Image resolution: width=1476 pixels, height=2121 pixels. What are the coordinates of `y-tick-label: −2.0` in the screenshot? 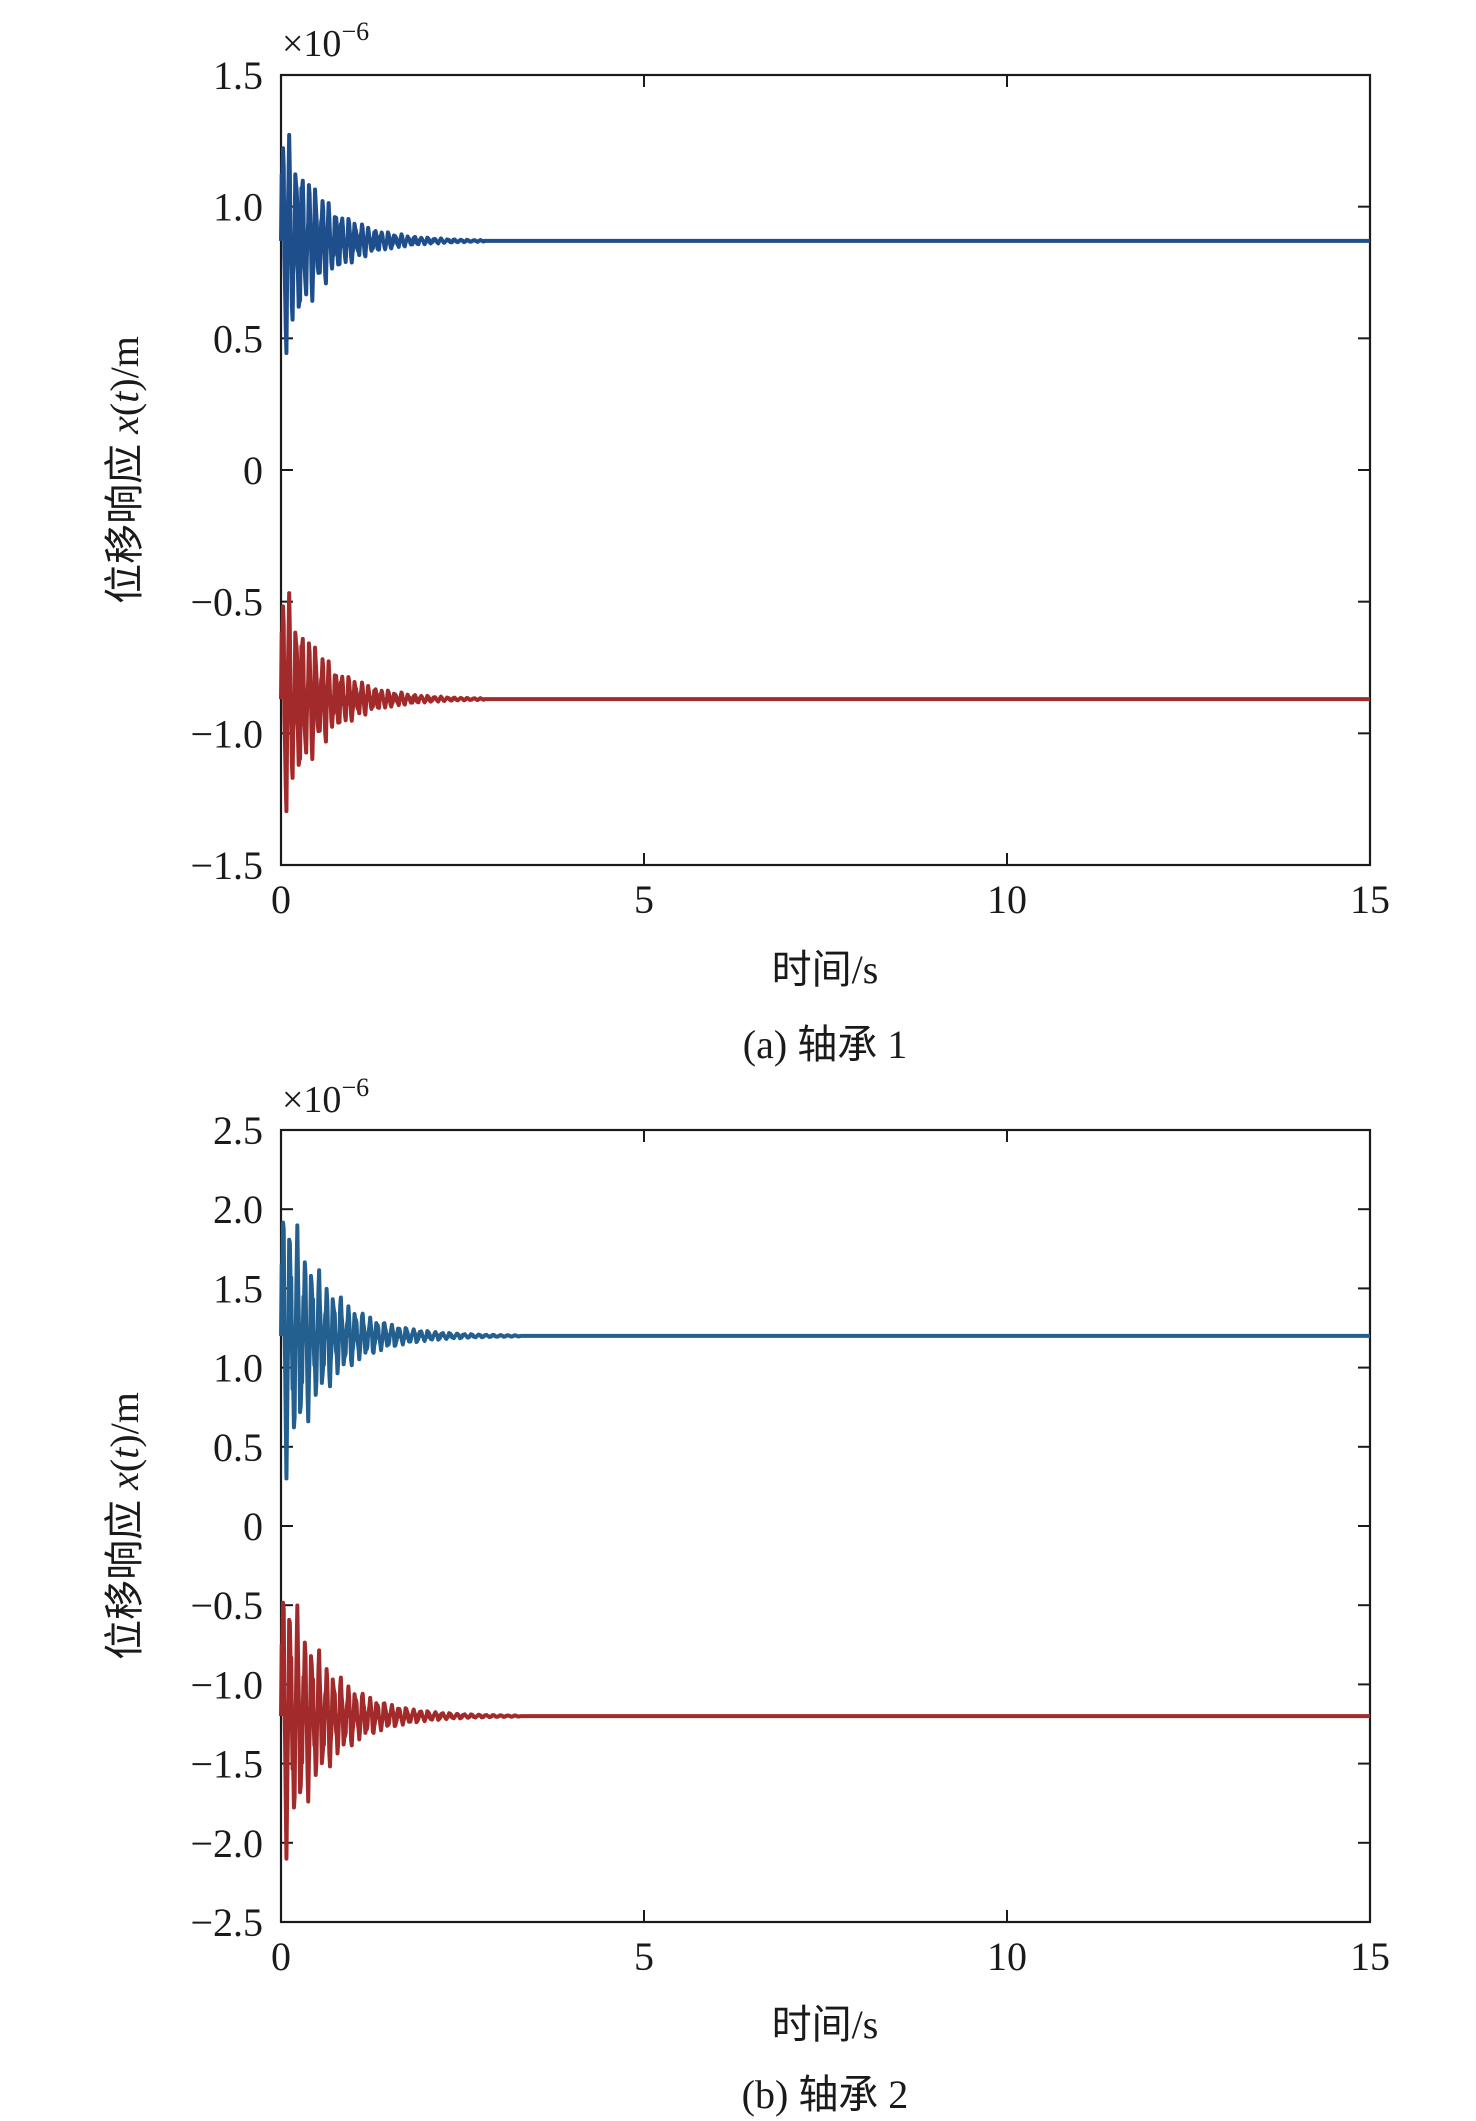 It's located at (226, 1843).